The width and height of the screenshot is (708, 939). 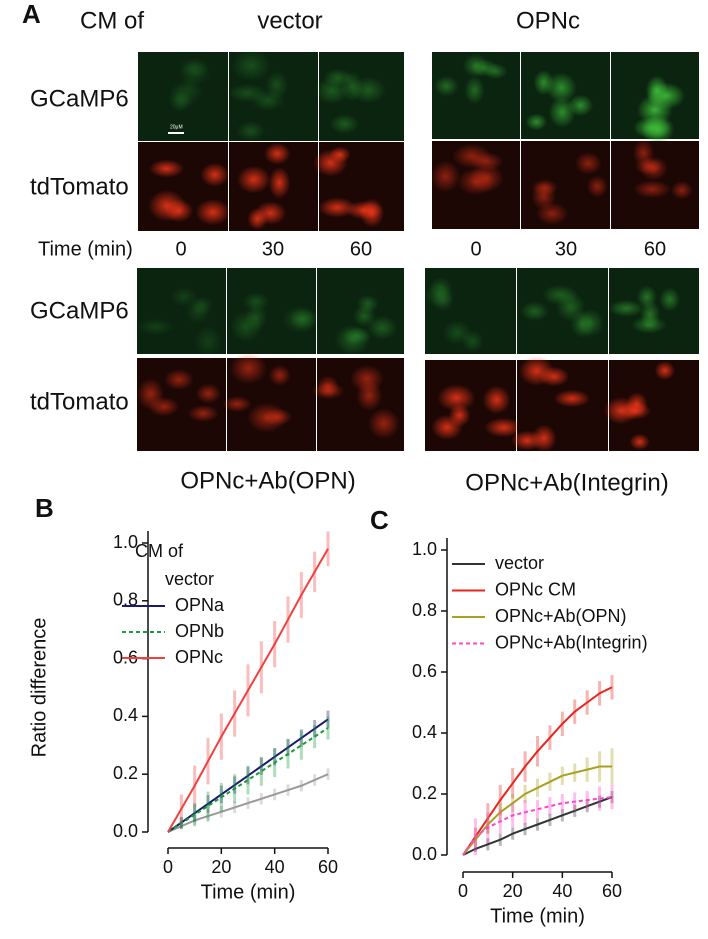 What do you see at coordinates (424, 671) in the screenshot?
I see `y-tick-label: 0.6` at bounding box center [424, 671].